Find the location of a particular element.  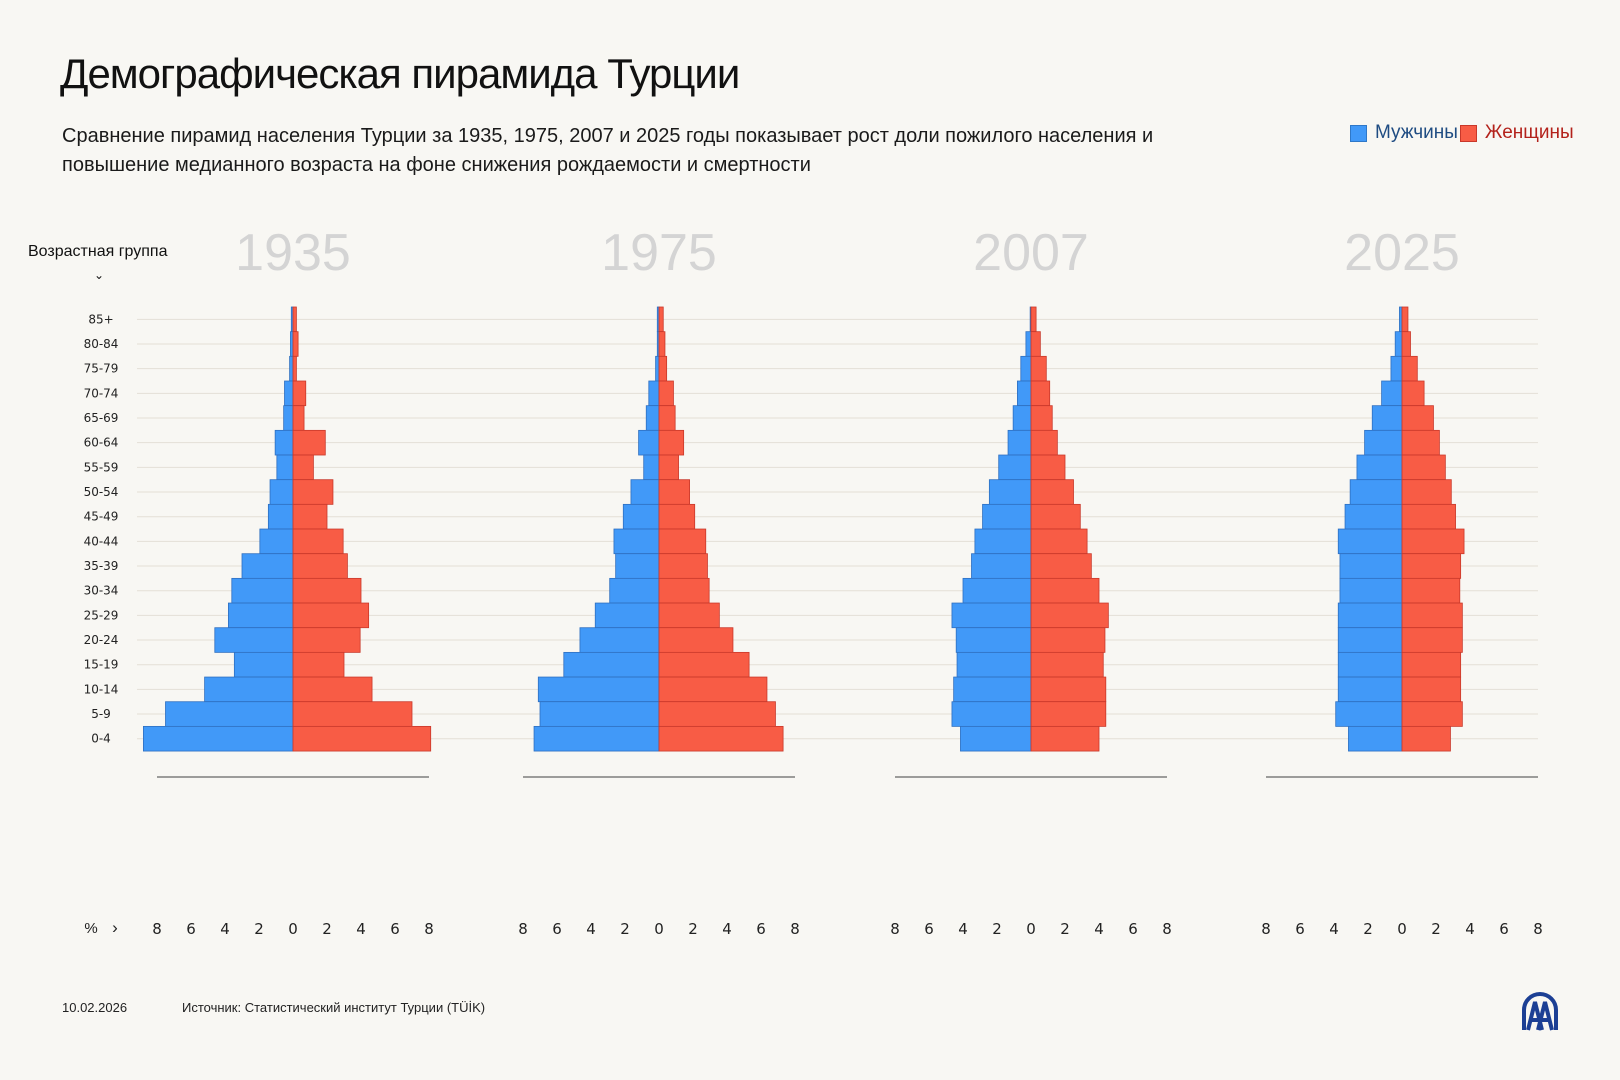

age-group-label: 30-34 is located at coordinates (101, 591).